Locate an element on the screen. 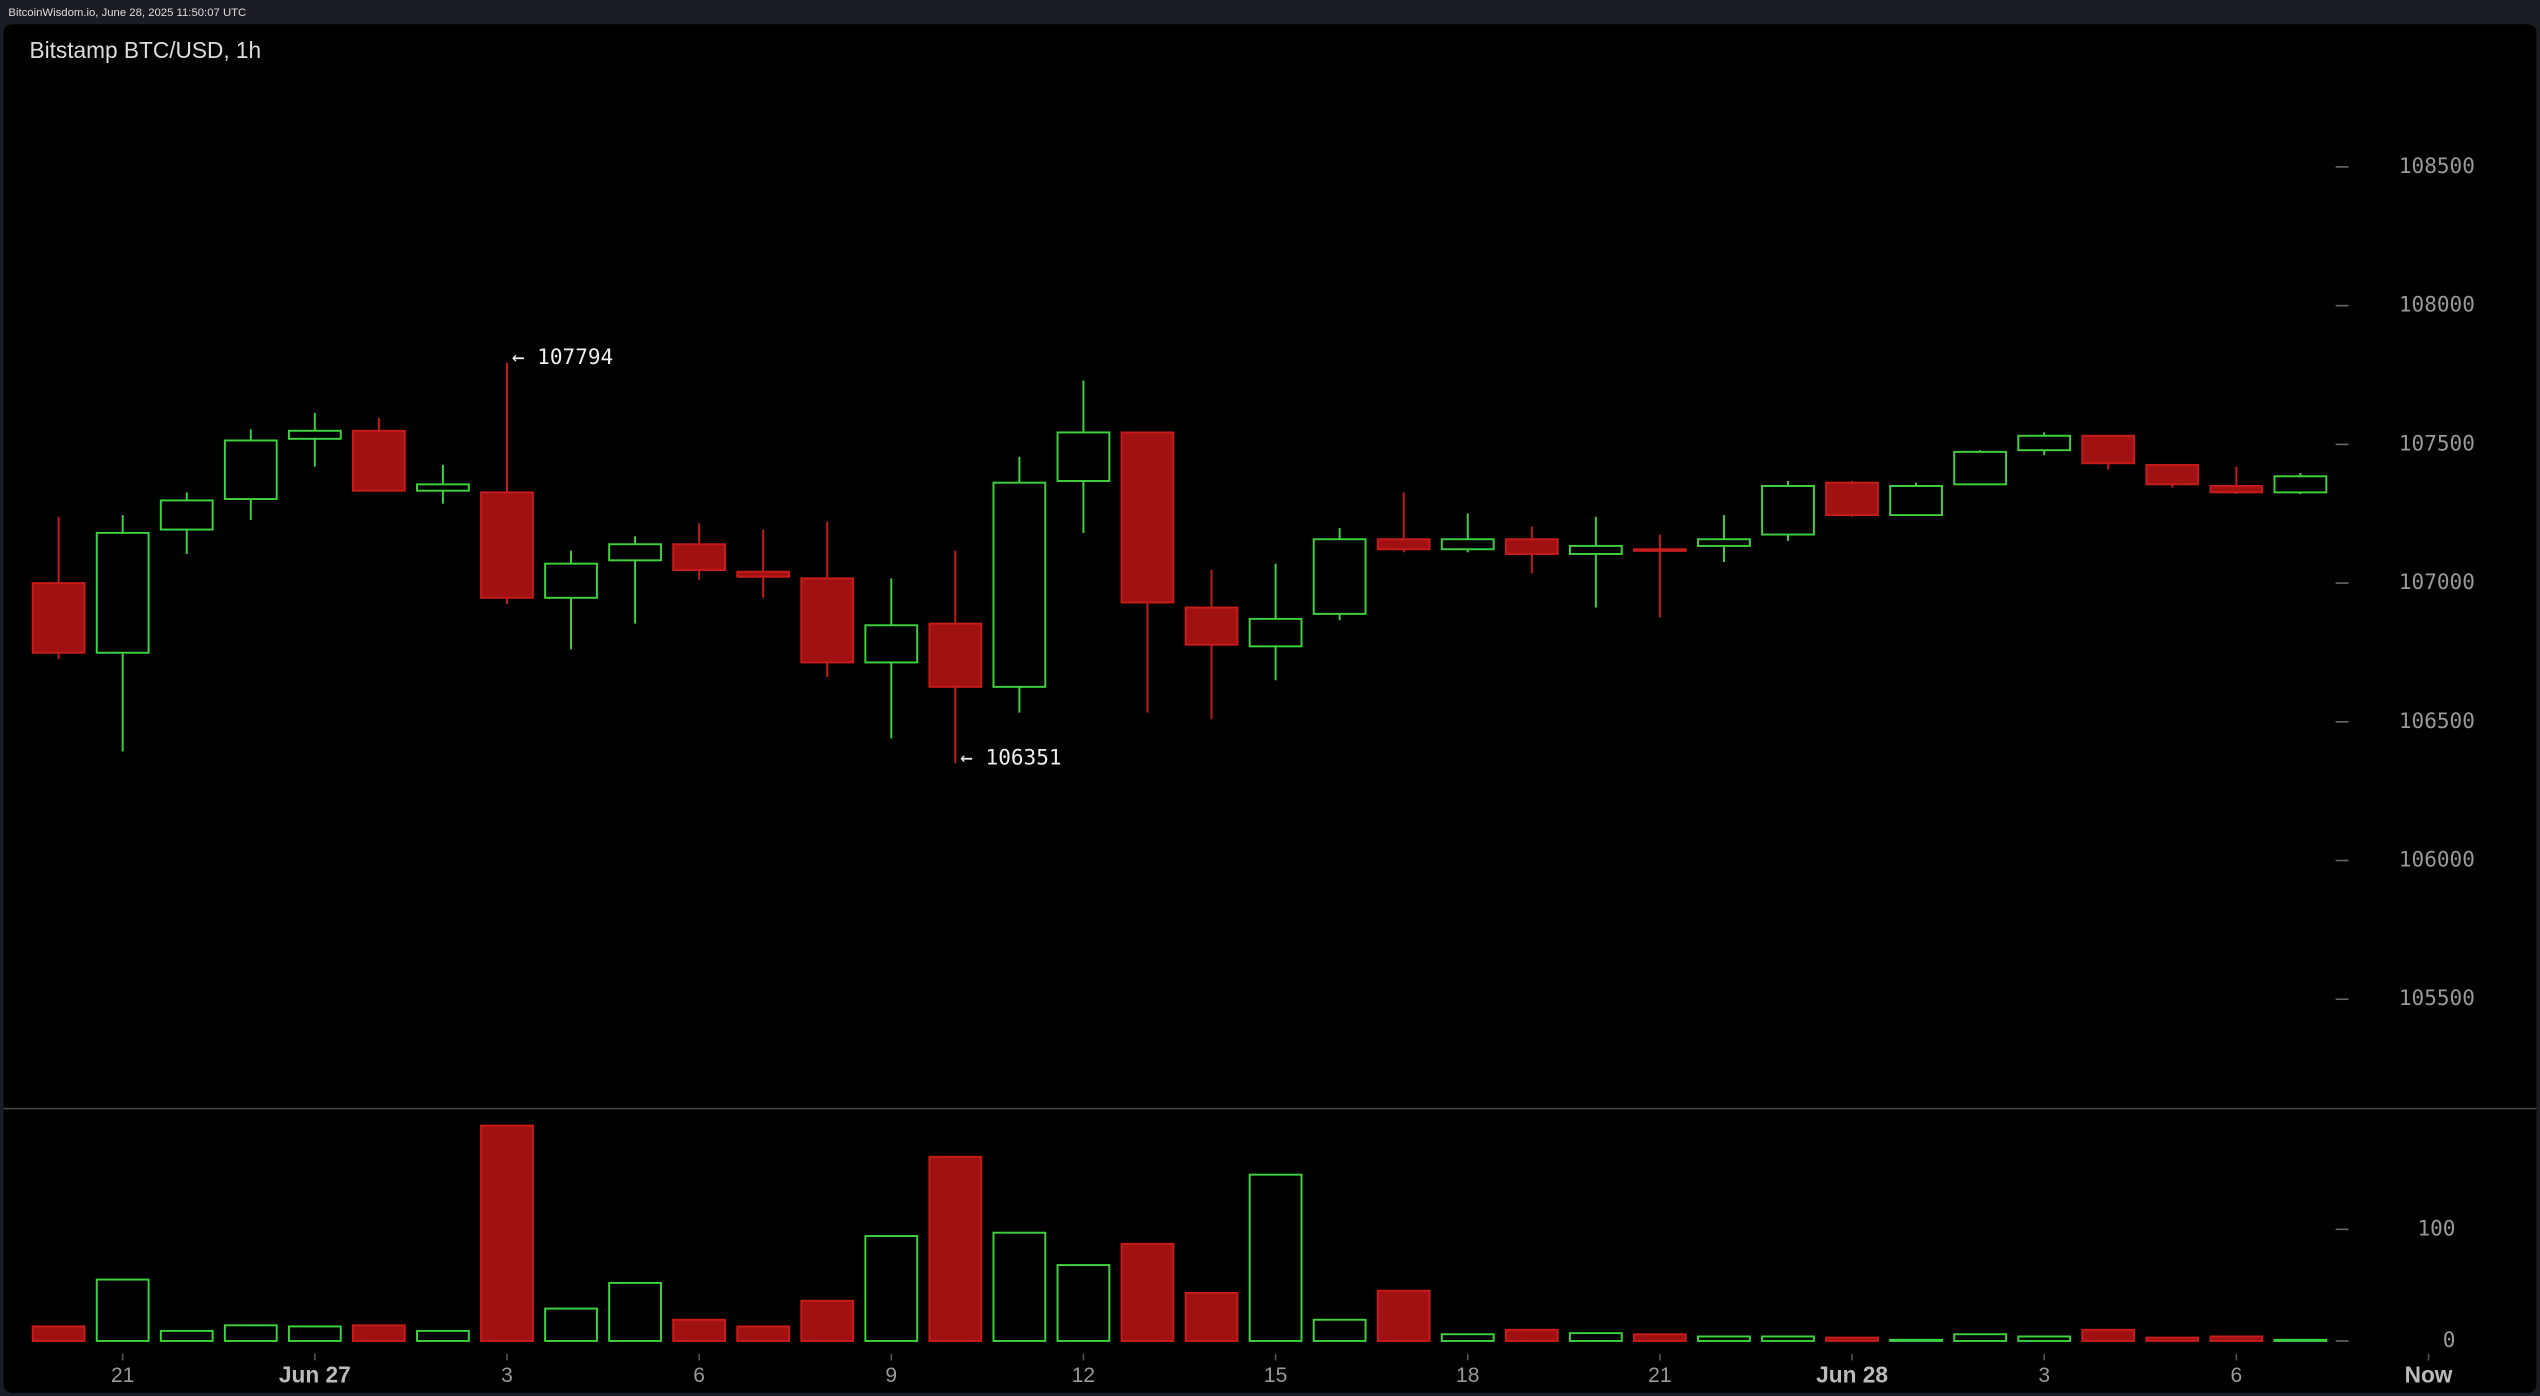 This screenshot has height=1396, width=2540. x-tick-label: 12 is located at coordinates (1083, 1375).